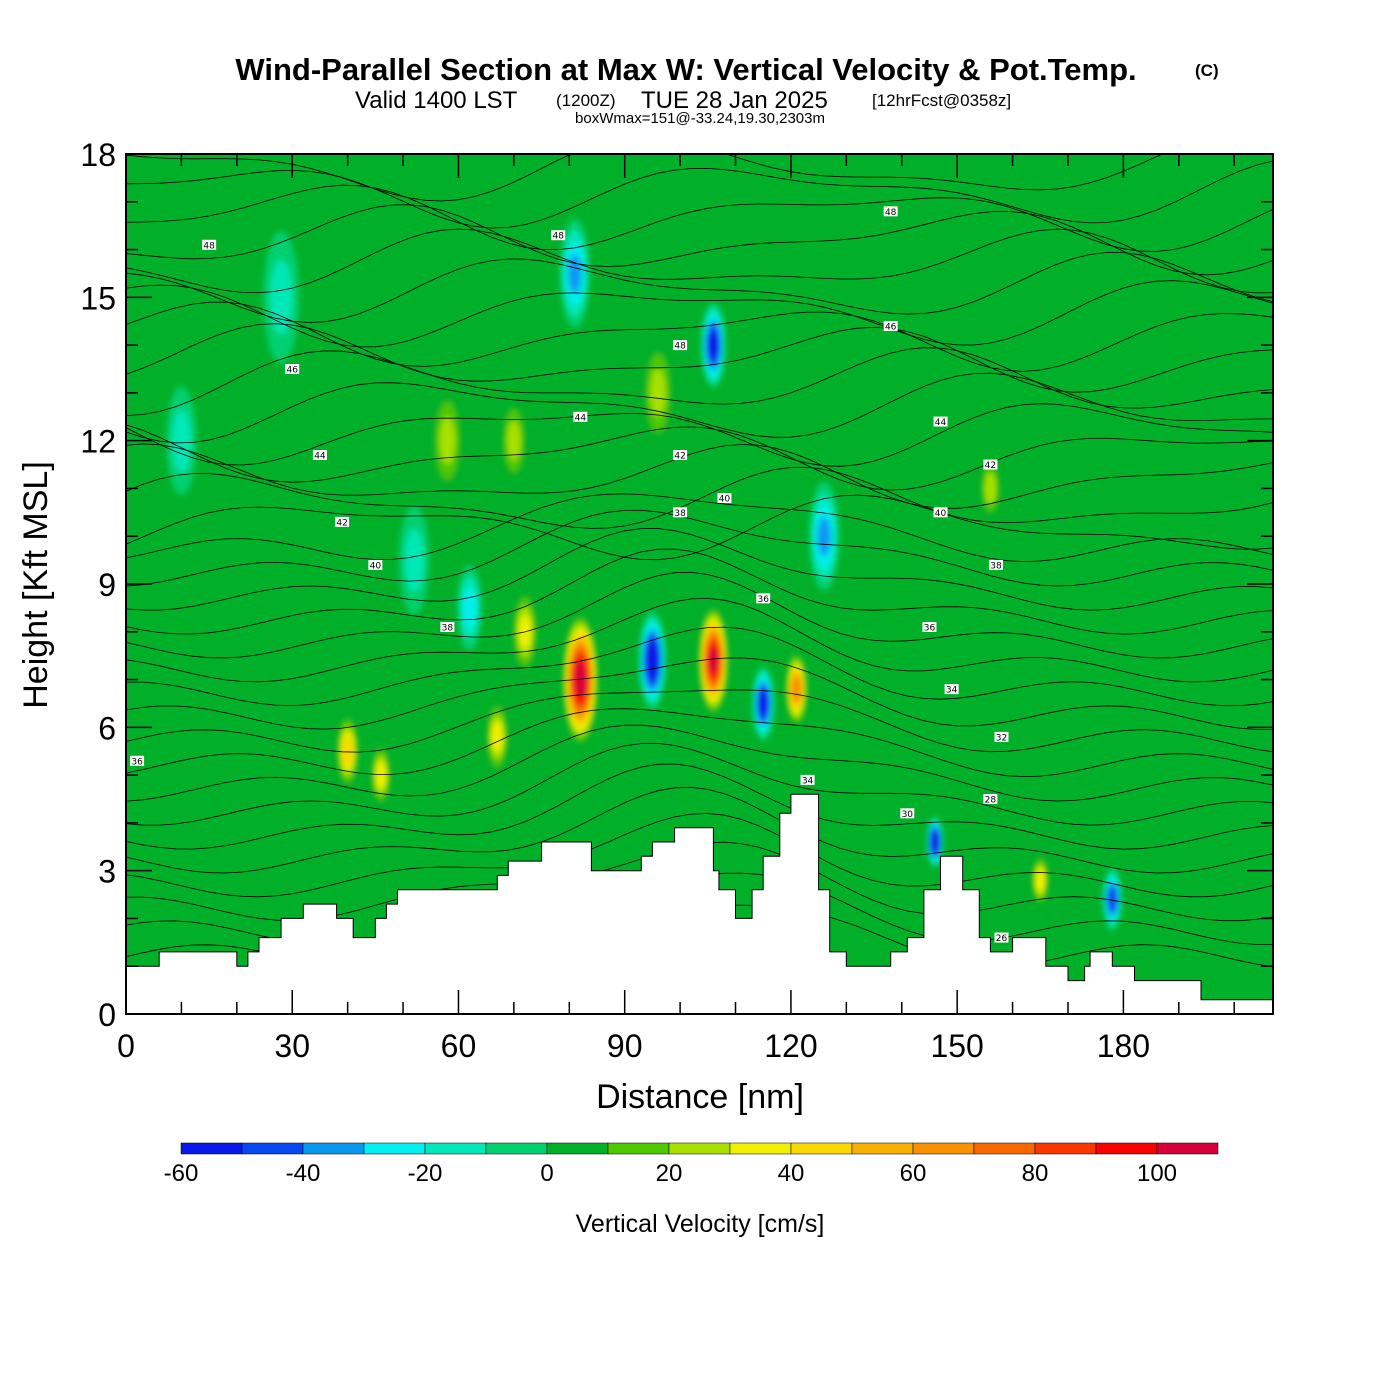  What do you see at coordinates (436, 100) in the screenshot?
I see `valid-prefix: Valid 1400 LST` at bounding box center [436, 100].